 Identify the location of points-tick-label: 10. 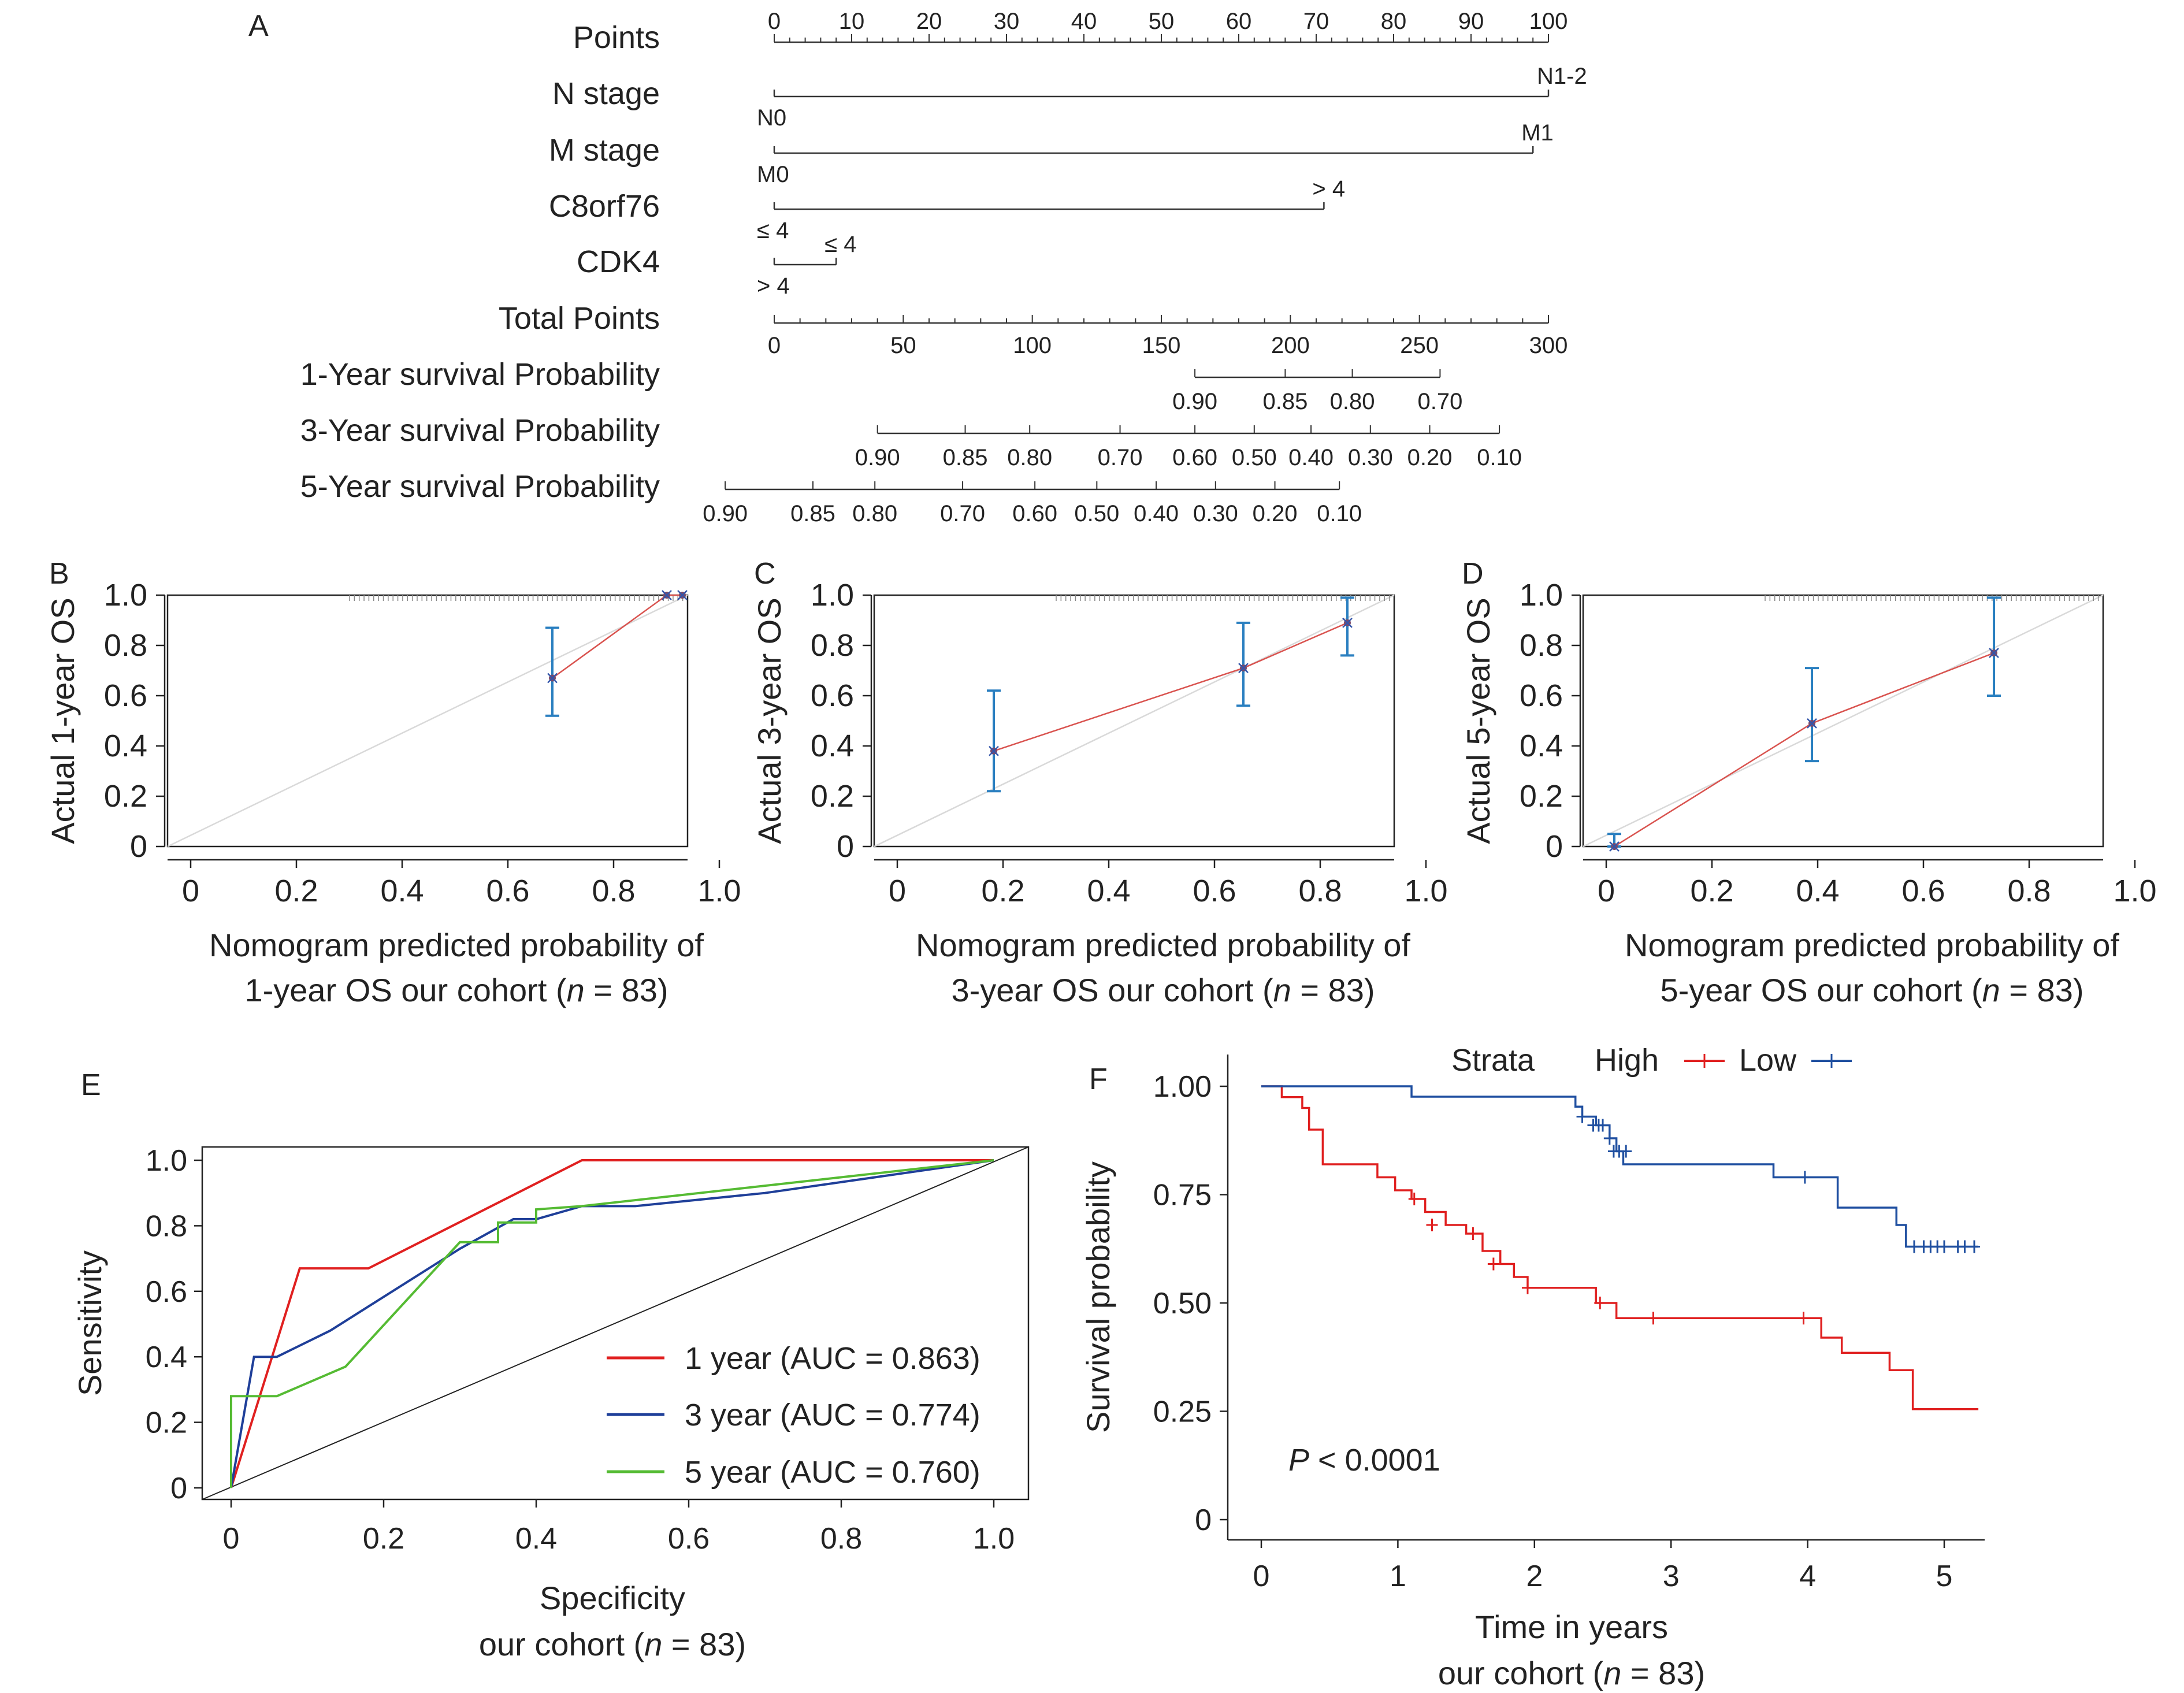
(852, 21).